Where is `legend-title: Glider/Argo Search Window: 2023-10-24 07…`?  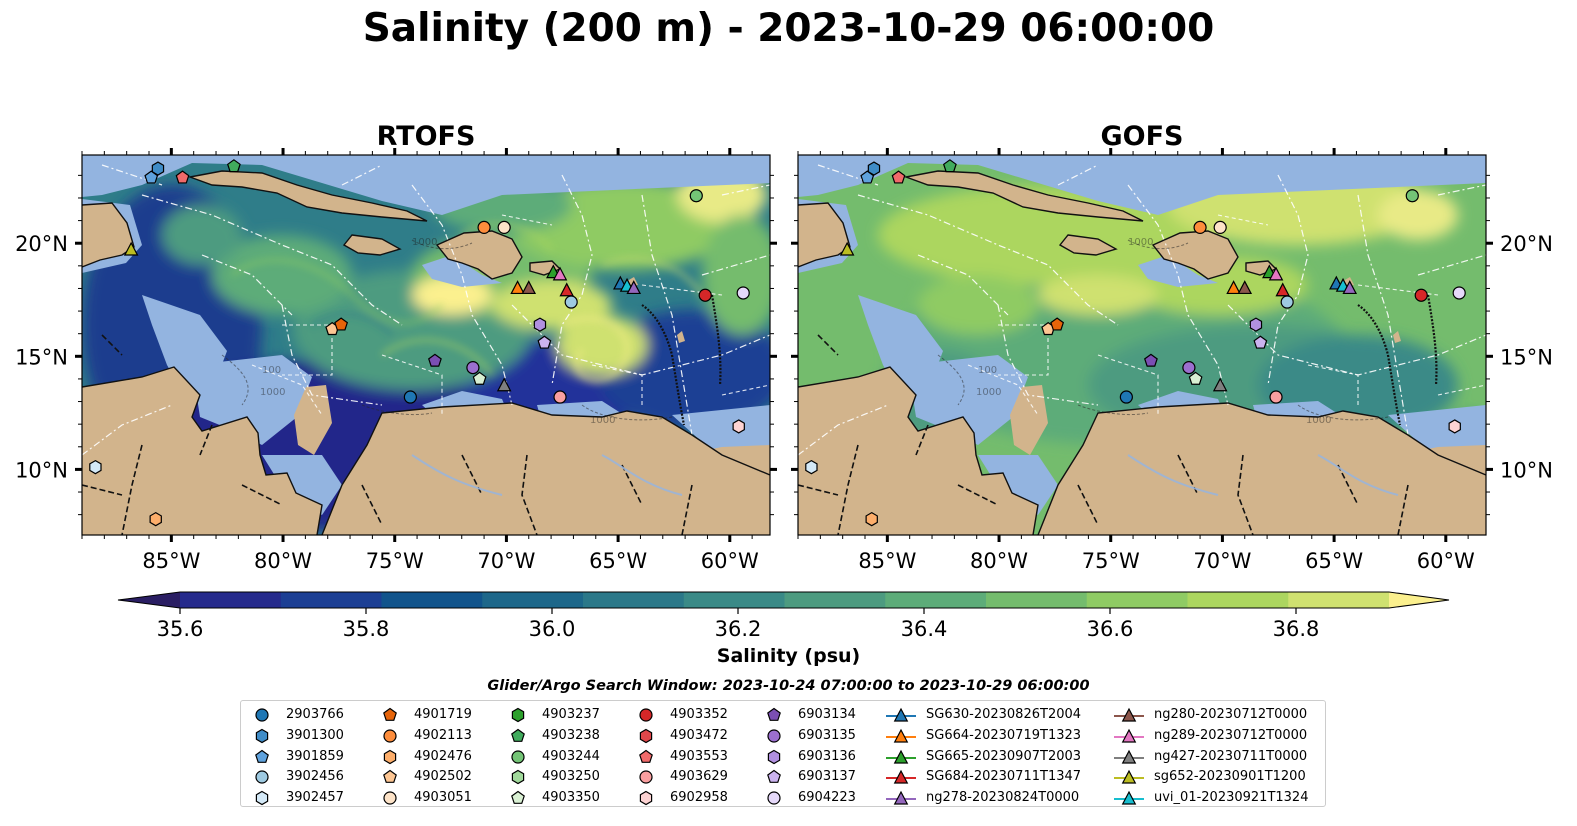
legend-title: Glider/Argo Search Window: 2023-10-24 07… is located at coordinates (788, 686).